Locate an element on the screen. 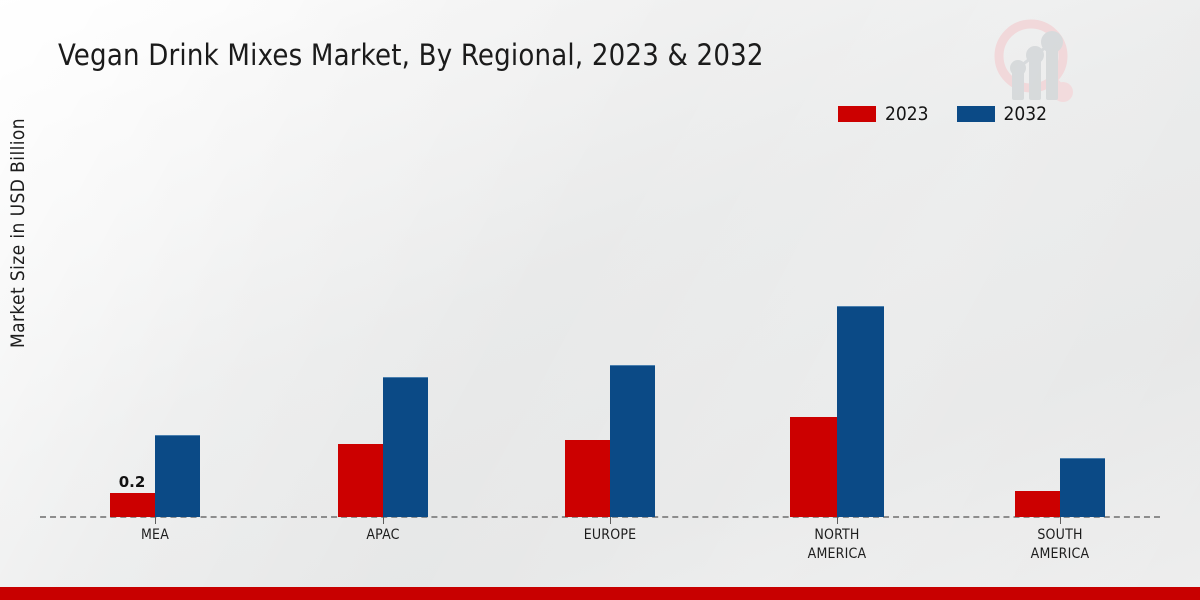  category-label-line1: APAC is located at coordinates (383, 535).